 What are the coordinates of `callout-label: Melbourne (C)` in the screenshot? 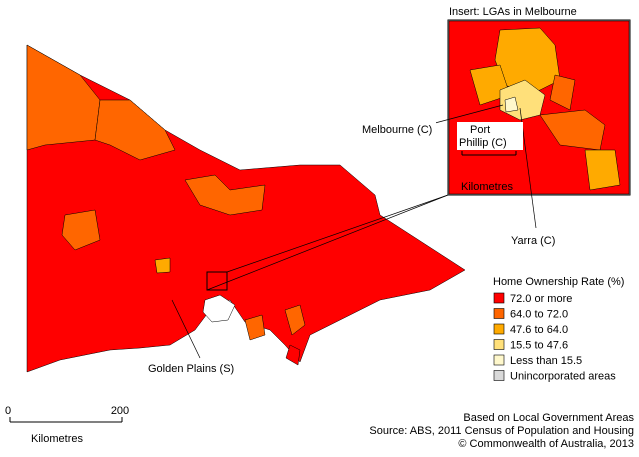 It's located at (397, 130).